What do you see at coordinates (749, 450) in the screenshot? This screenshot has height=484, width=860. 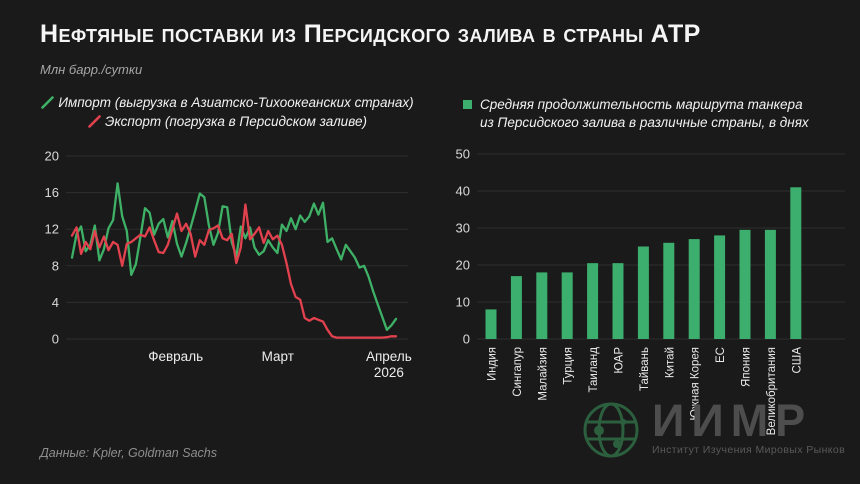 I see `watermark-subtitle: Институт Изучения Мировых Рынков` at bounding box center [749, 450].